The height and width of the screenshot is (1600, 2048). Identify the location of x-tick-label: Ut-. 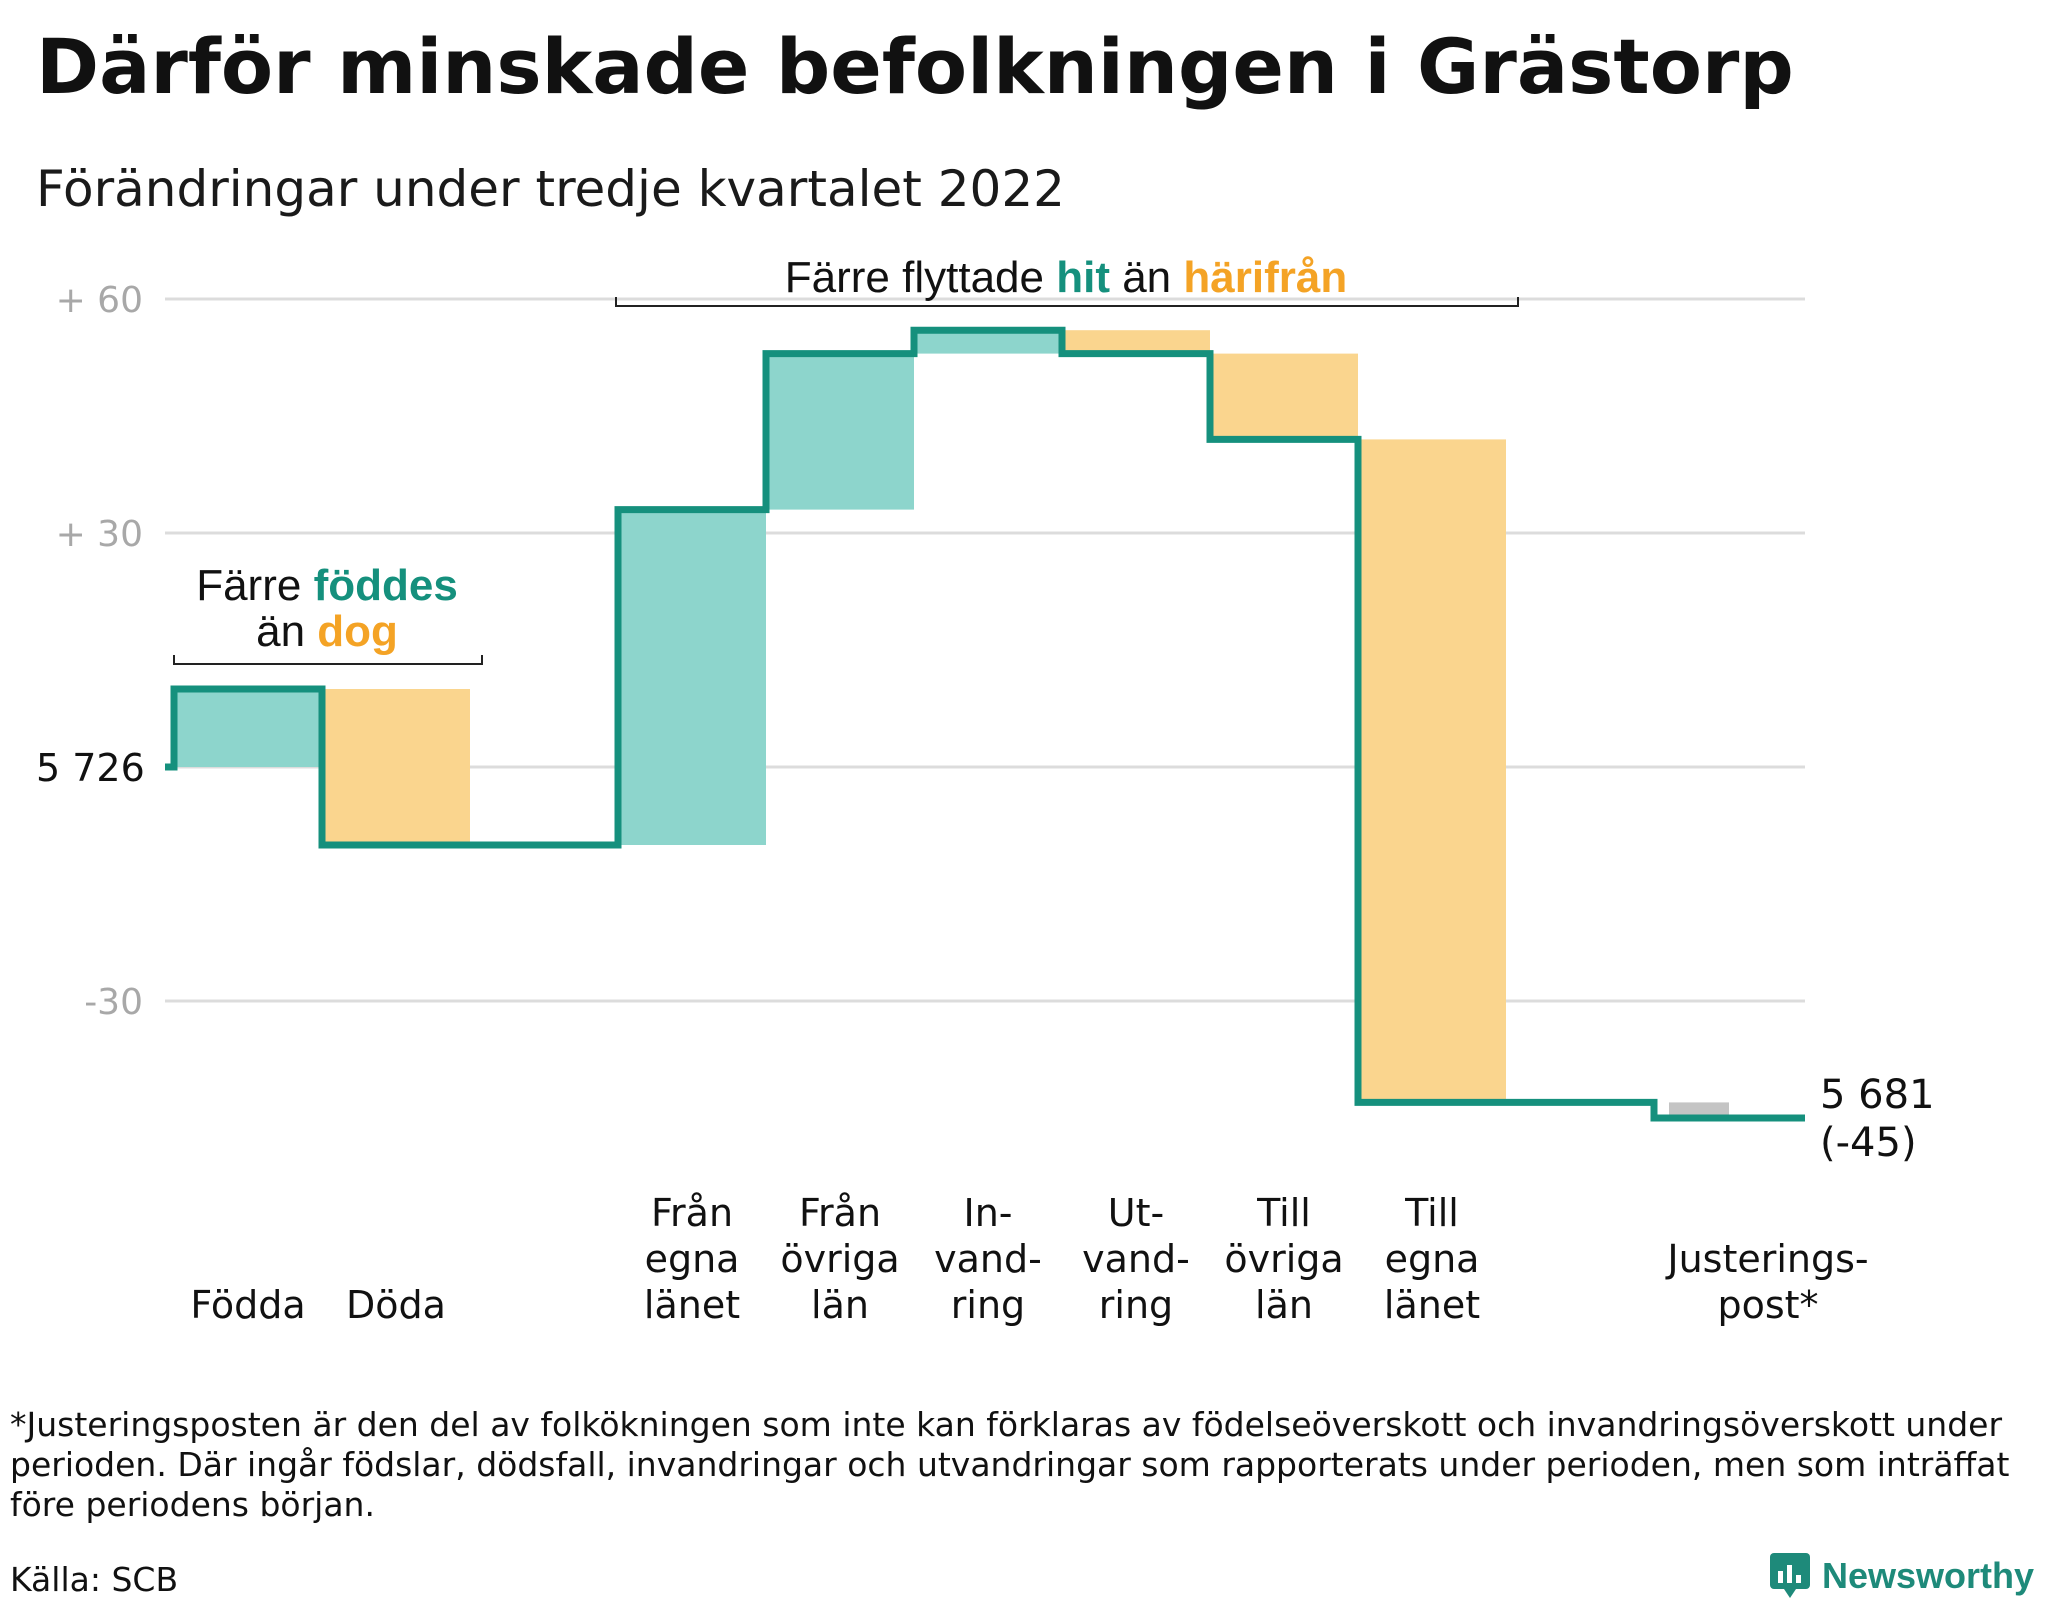
(1136, 1213).